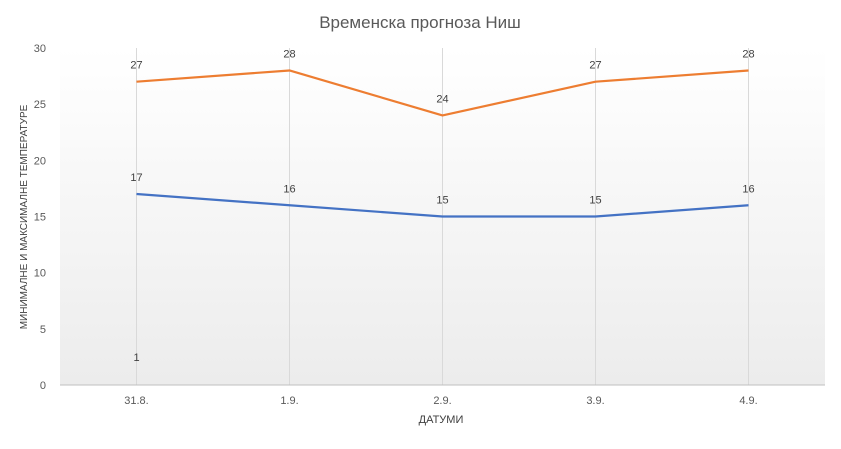 The image size is (841, 449). Describe the element at coordinates (136, 401) in the screenshot. I see `x-tick-label: 31.8.` at that location.